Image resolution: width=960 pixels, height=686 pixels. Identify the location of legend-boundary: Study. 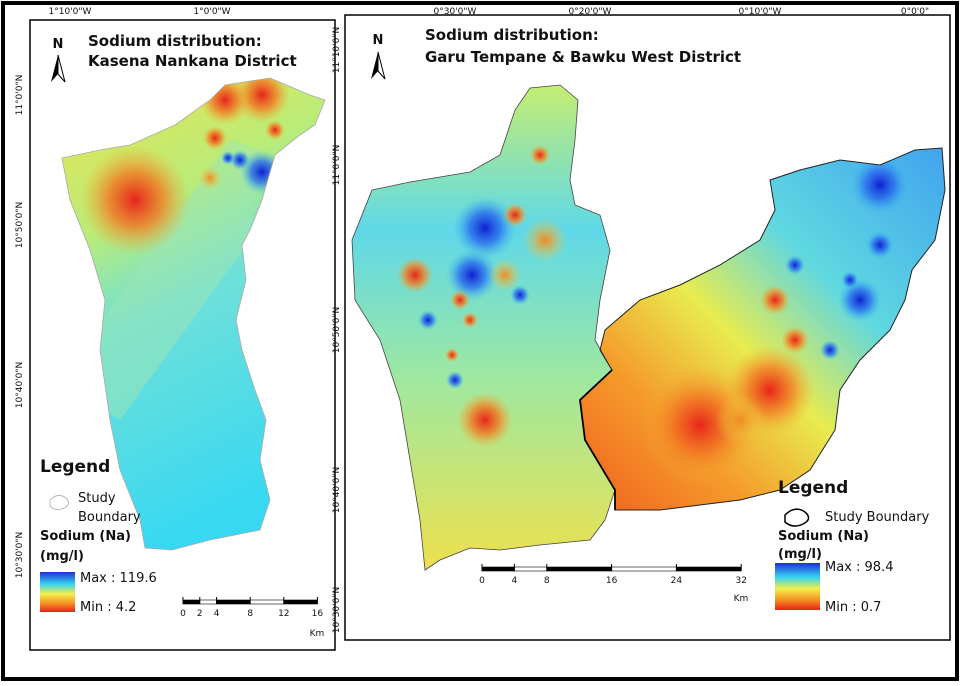
(97, 498).